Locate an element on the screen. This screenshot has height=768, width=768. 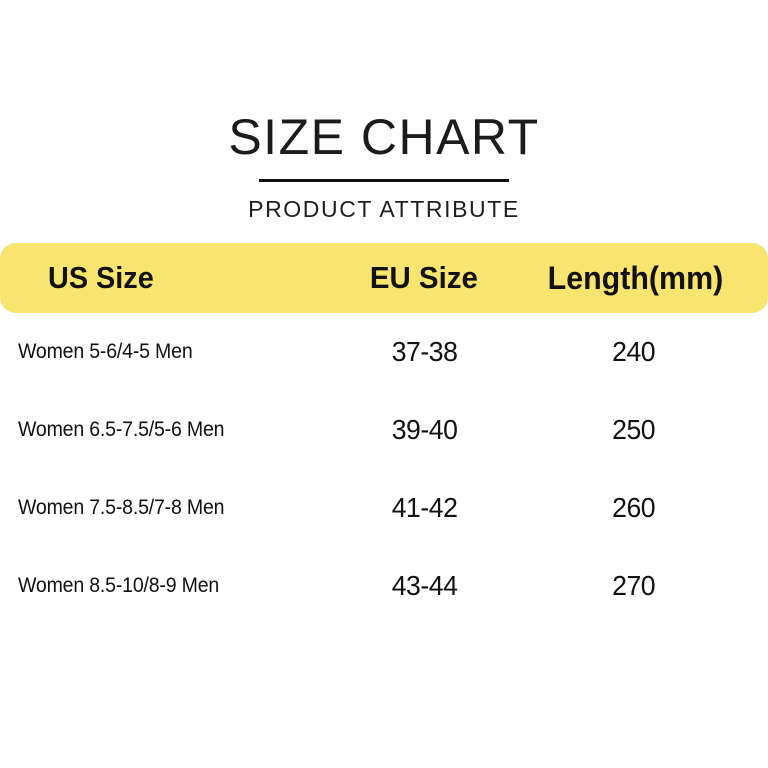
cell-us-size-value: Women 7.5-8.5/7-8 Men is located at coordinates (121, 507).